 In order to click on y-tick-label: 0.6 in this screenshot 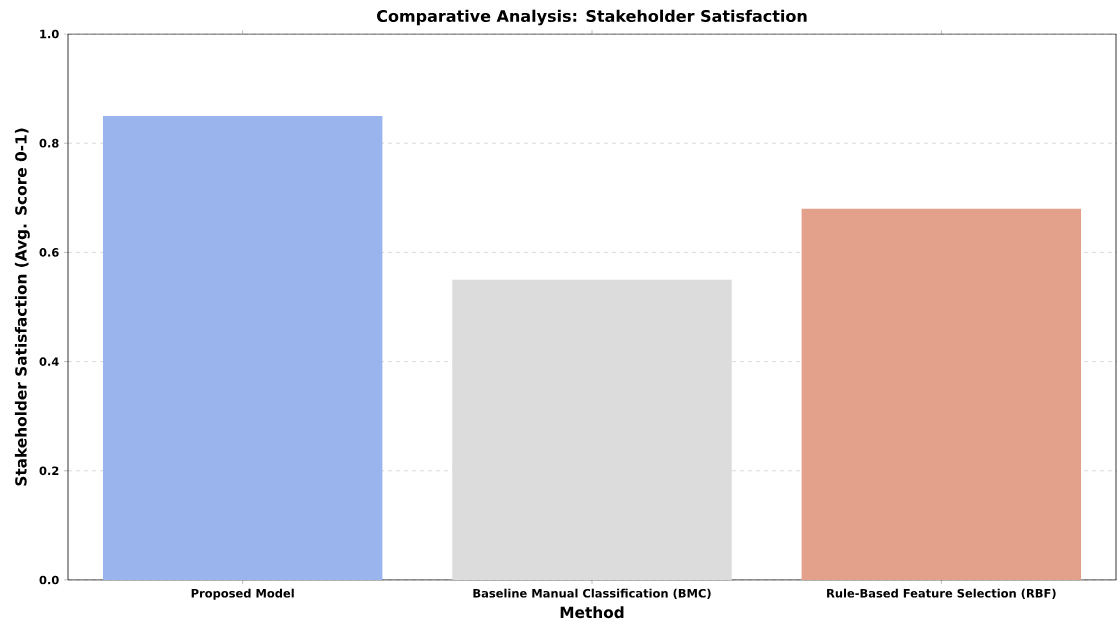, I will do `click(49, 252)`.